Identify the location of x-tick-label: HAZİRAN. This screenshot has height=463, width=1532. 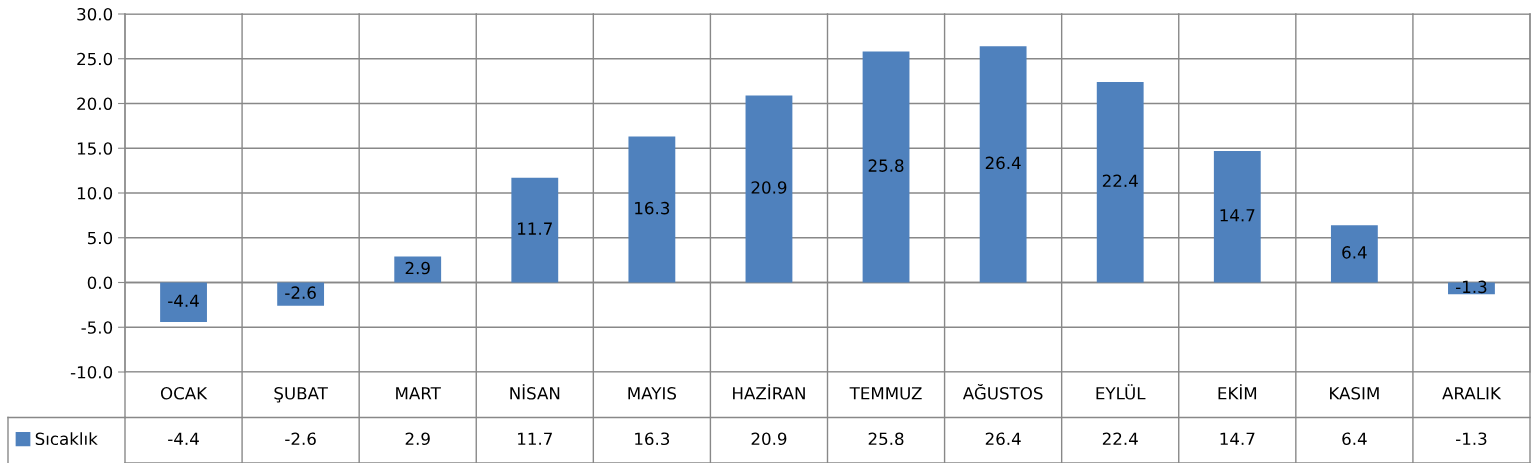
(769, 392).